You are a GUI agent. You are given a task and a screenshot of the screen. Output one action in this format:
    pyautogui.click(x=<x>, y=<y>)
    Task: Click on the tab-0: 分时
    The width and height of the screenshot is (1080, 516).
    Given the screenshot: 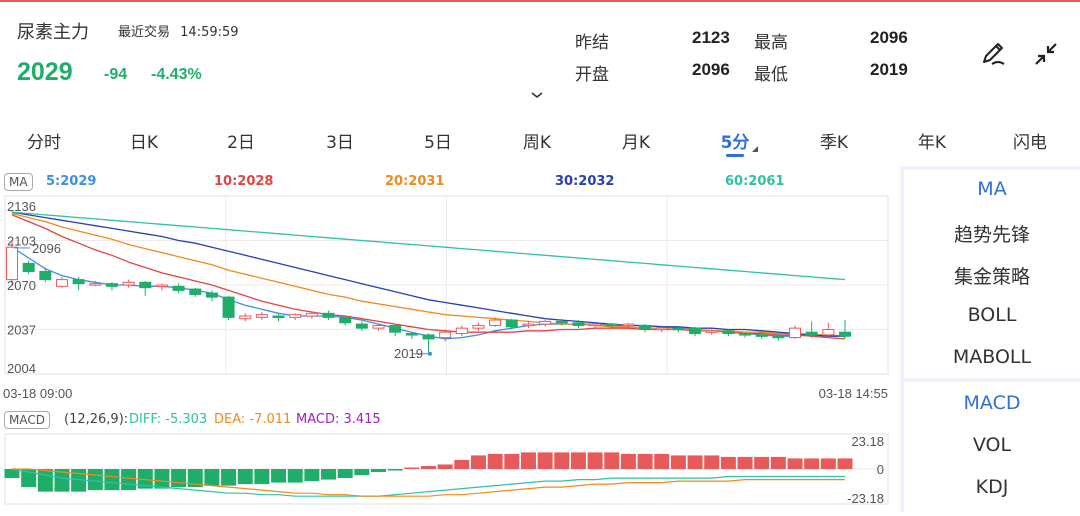 What is the action you would take?
    pyautogui.click(x=44, y=143)
    